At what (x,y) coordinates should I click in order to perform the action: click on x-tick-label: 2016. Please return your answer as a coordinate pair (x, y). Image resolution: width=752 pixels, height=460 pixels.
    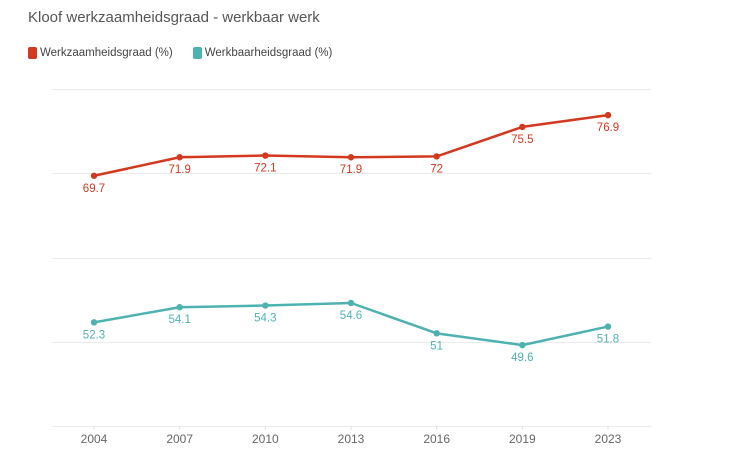
    Looking at the image, I should click on (436, 439).